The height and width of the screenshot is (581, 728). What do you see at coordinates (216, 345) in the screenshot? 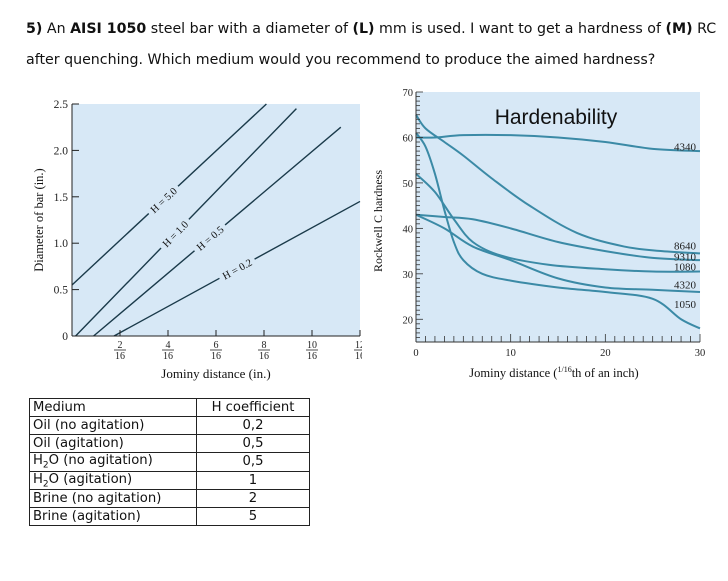
I see `x-tick-numerator: 6` at bounding box center [216, 345].